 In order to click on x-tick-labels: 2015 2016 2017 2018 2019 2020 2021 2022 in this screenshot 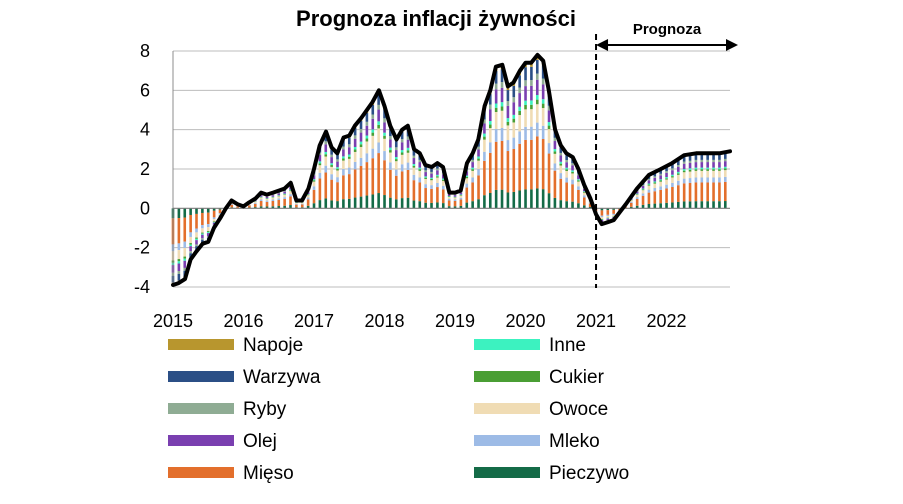, I will do `click(420, 321)`.